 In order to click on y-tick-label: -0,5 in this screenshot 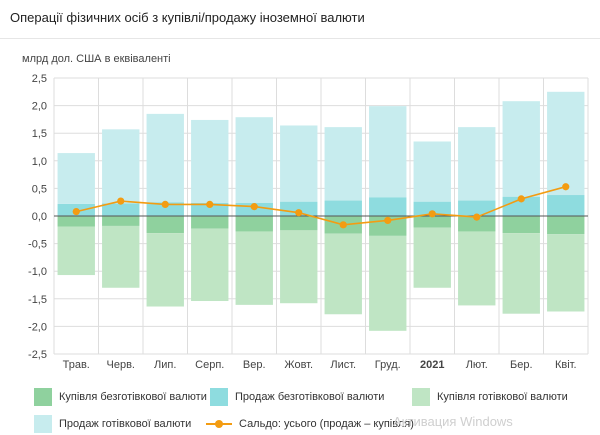, I will do `click(37, 245)`.